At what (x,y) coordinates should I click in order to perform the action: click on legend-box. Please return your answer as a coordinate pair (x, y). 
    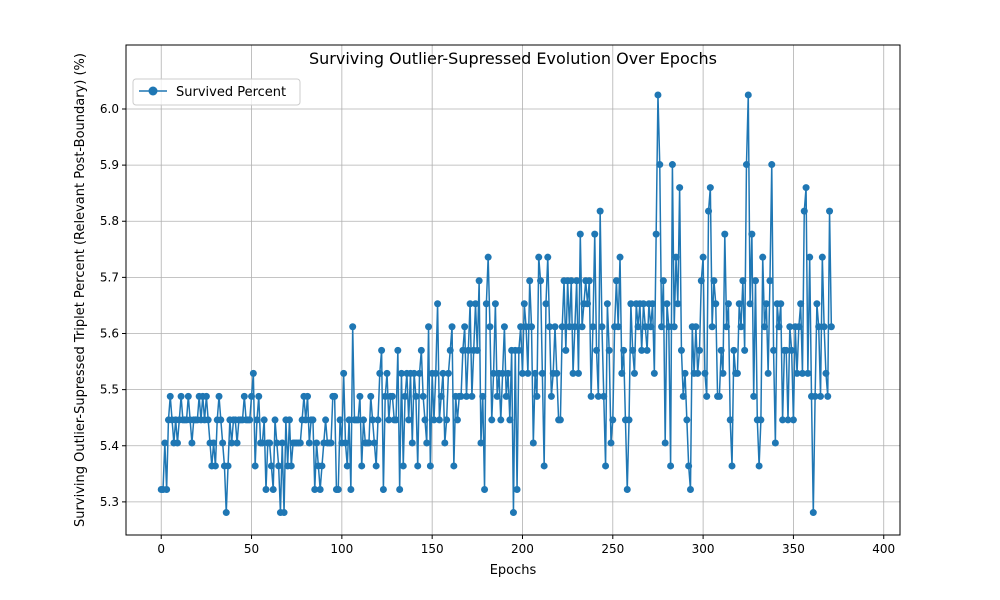
    Looking at the image, I should click on (216, 92).